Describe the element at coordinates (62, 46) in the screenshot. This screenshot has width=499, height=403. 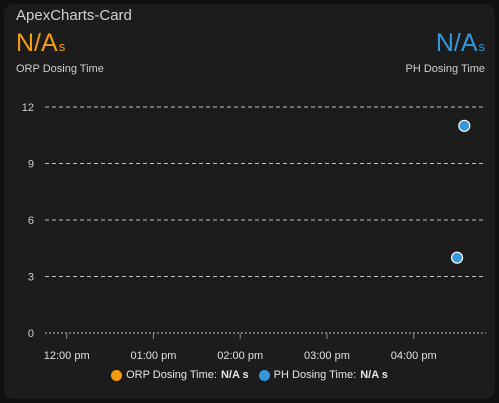
I see `orp-stat-unit: s` at that location.